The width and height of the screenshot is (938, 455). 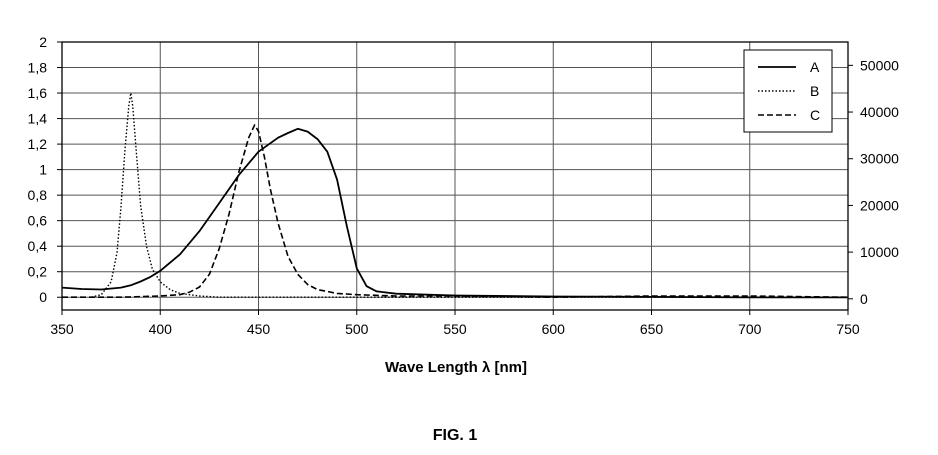 I want to click on y2-tick-label: 30000, so click(x=879, y=159).